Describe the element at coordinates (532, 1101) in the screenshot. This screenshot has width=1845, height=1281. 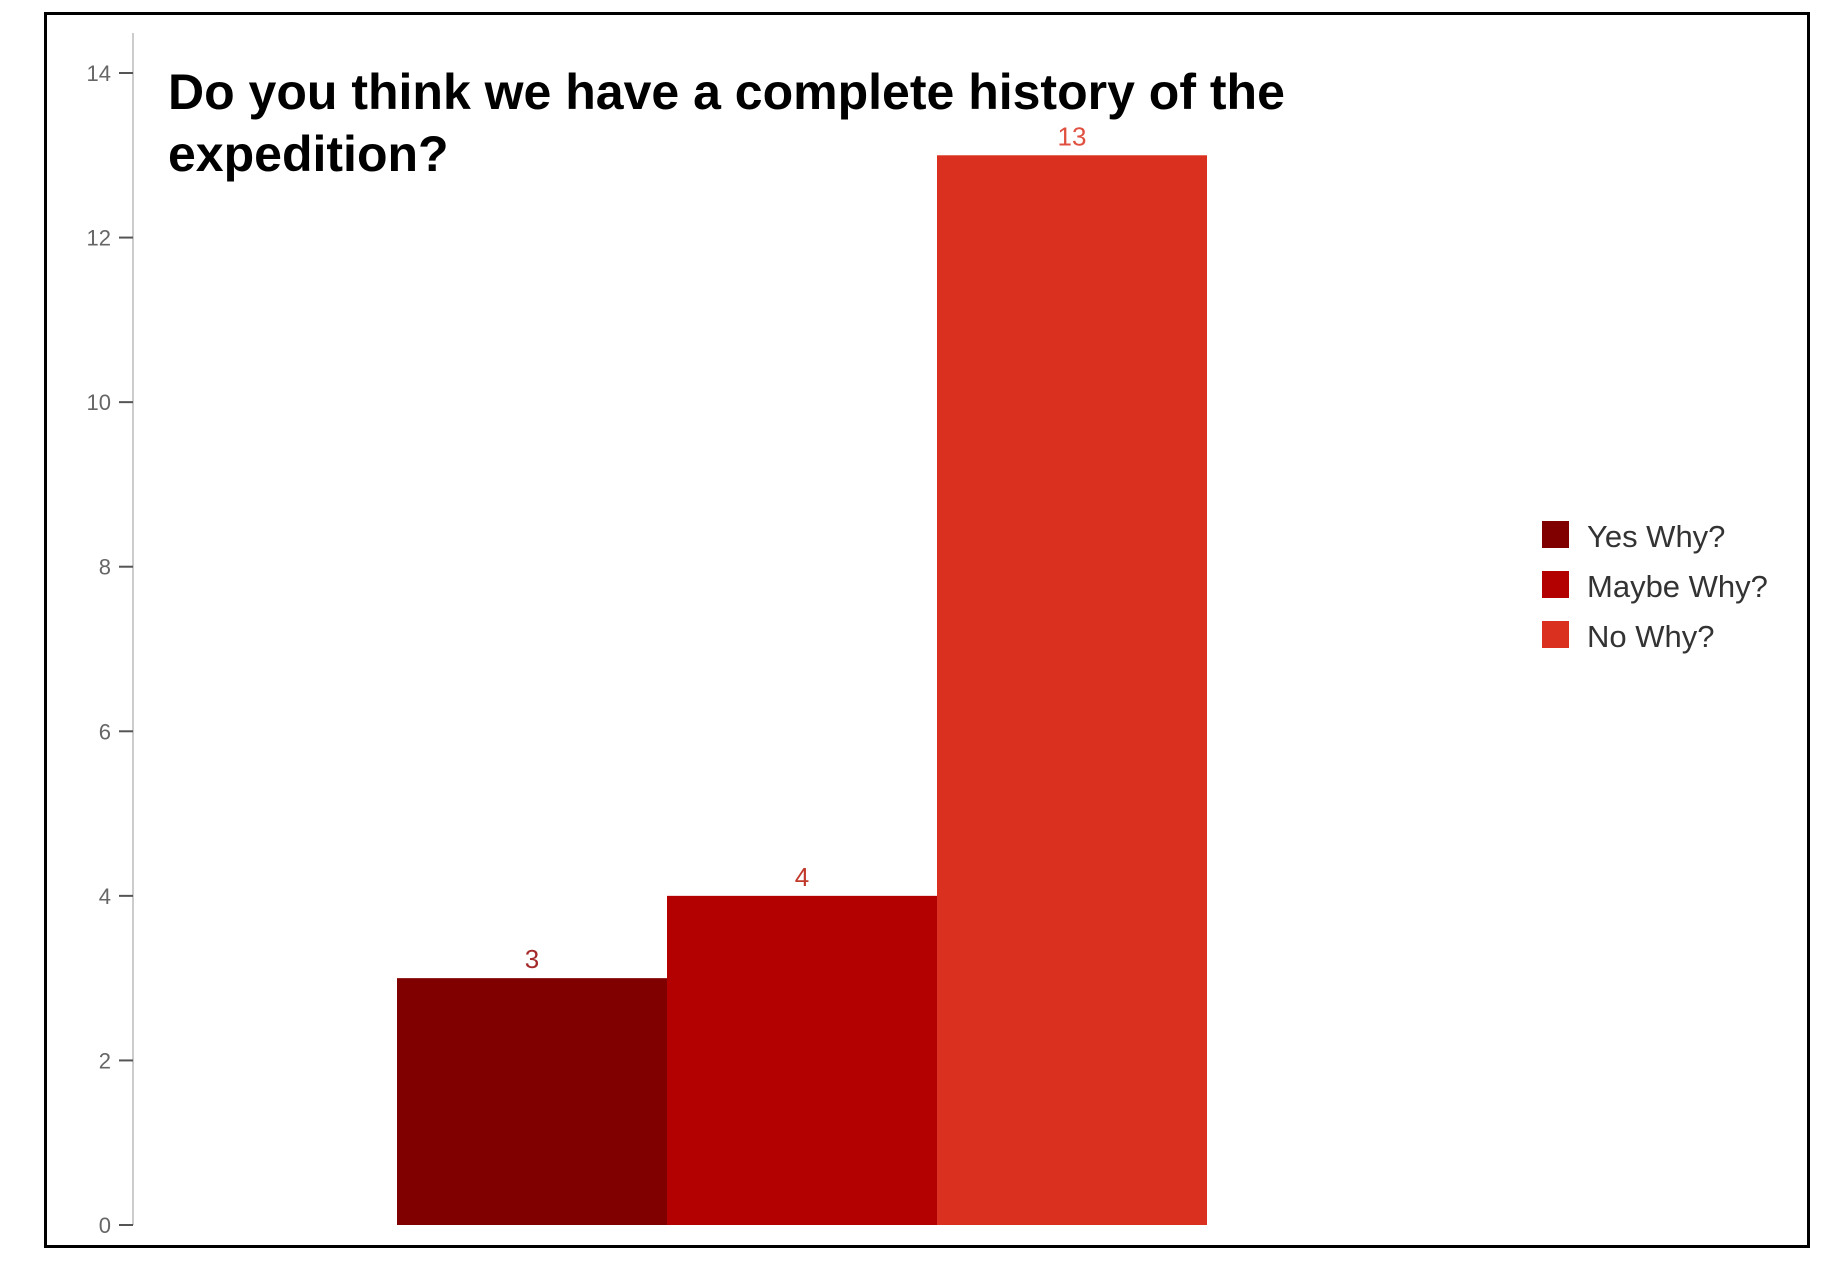
I see `bar-yes-why` at that location.